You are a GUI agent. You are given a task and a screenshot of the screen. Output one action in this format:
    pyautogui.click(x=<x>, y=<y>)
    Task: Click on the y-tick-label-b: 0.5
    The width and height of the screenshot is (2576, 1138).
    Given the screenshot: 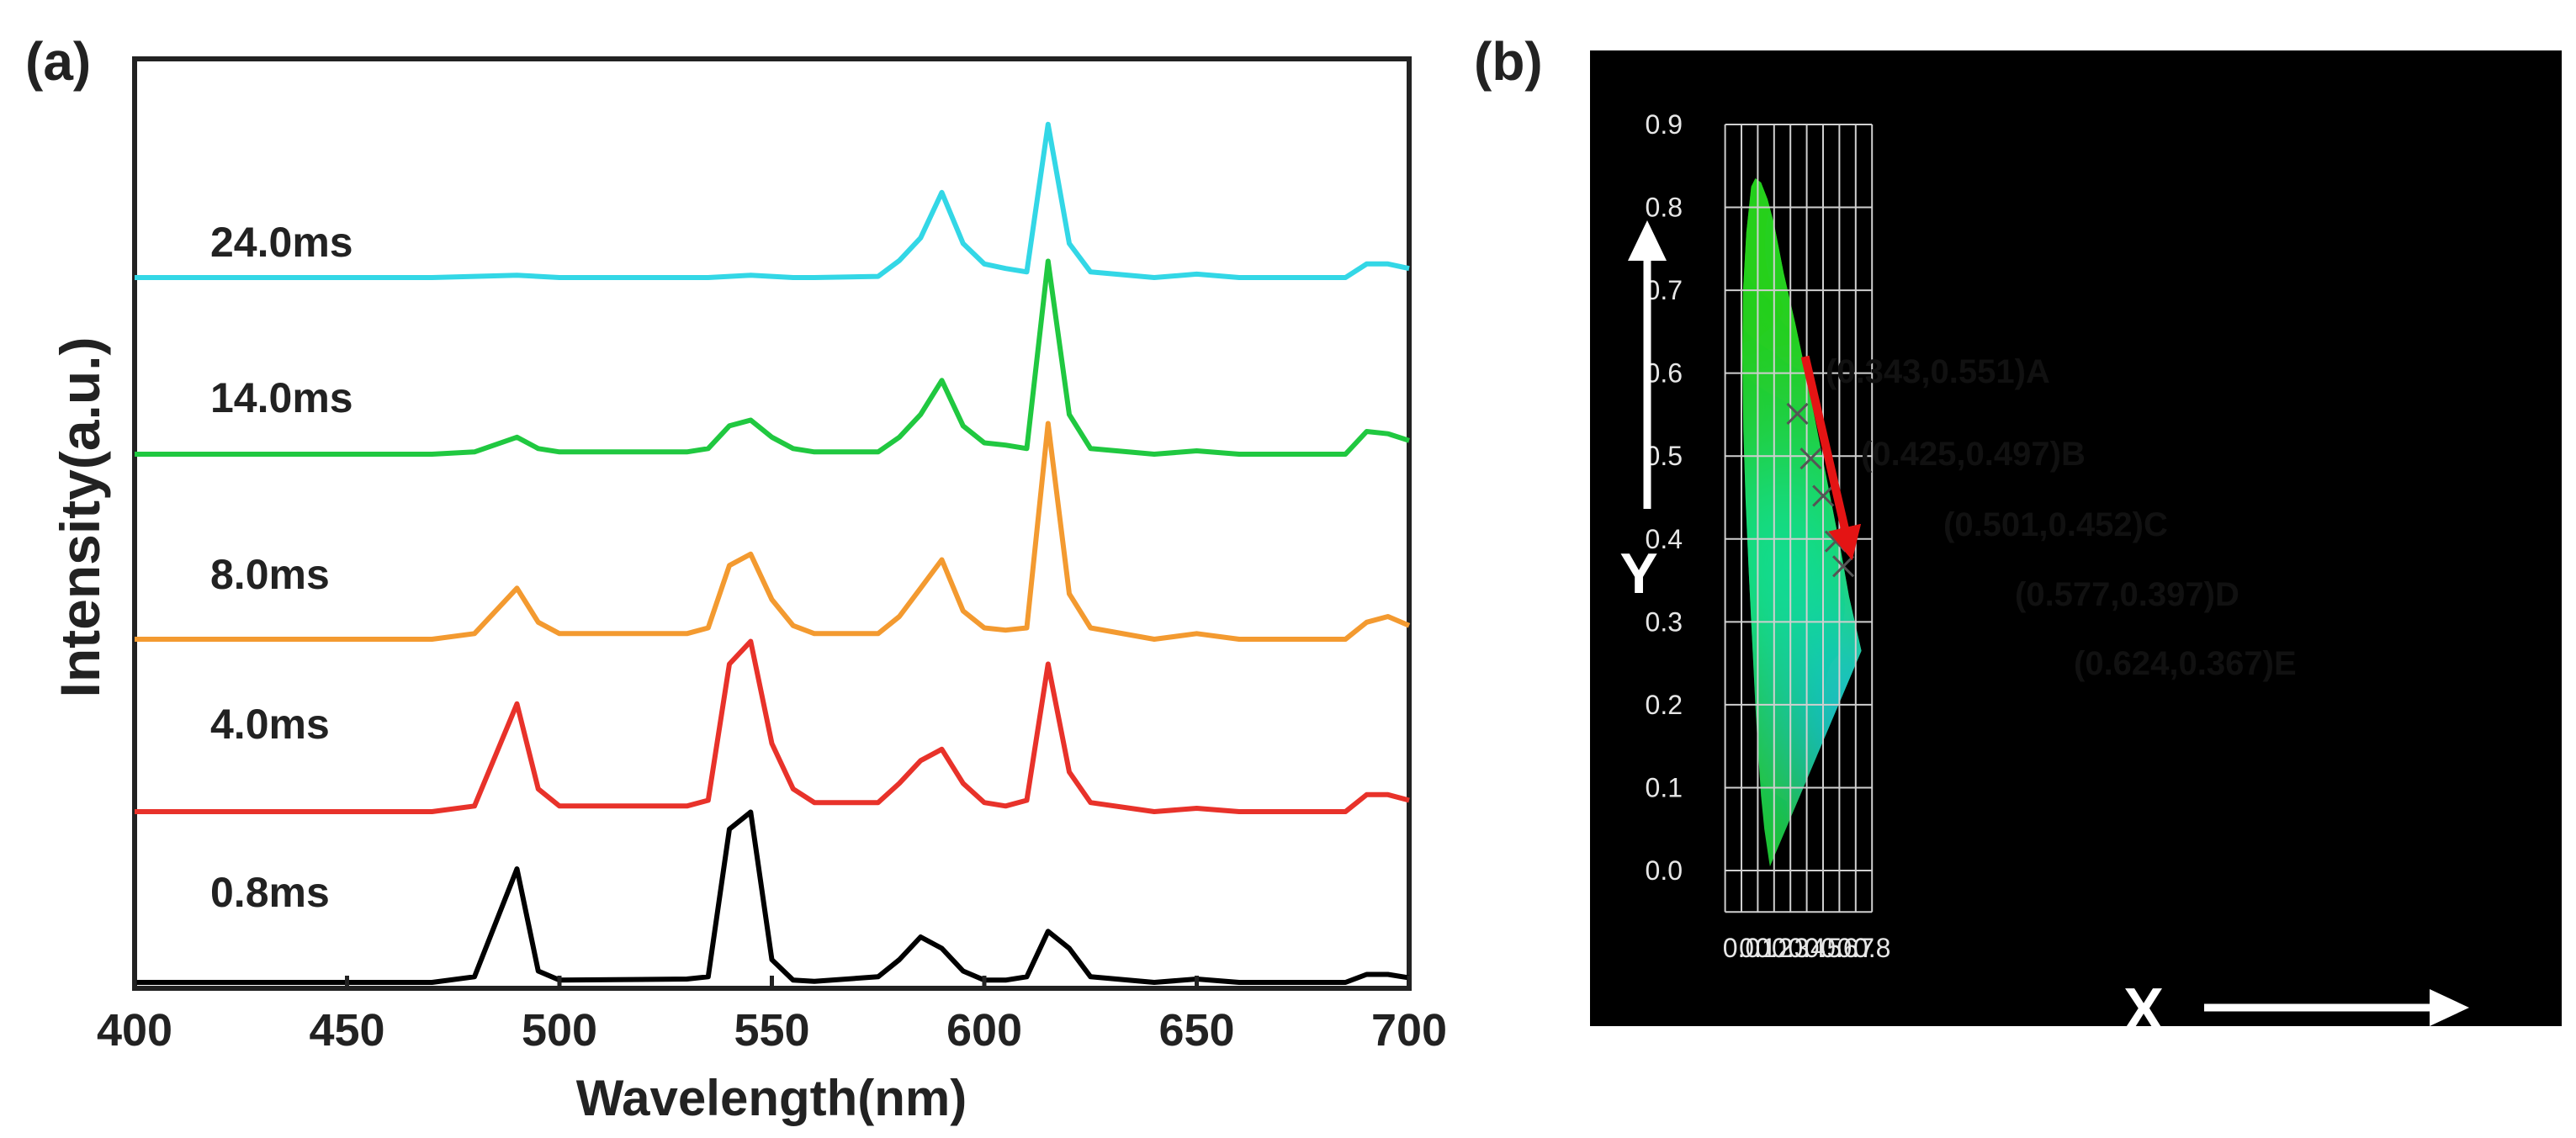 What is the action you would take?
    pyautogui.click(x=1664, y=456)
    